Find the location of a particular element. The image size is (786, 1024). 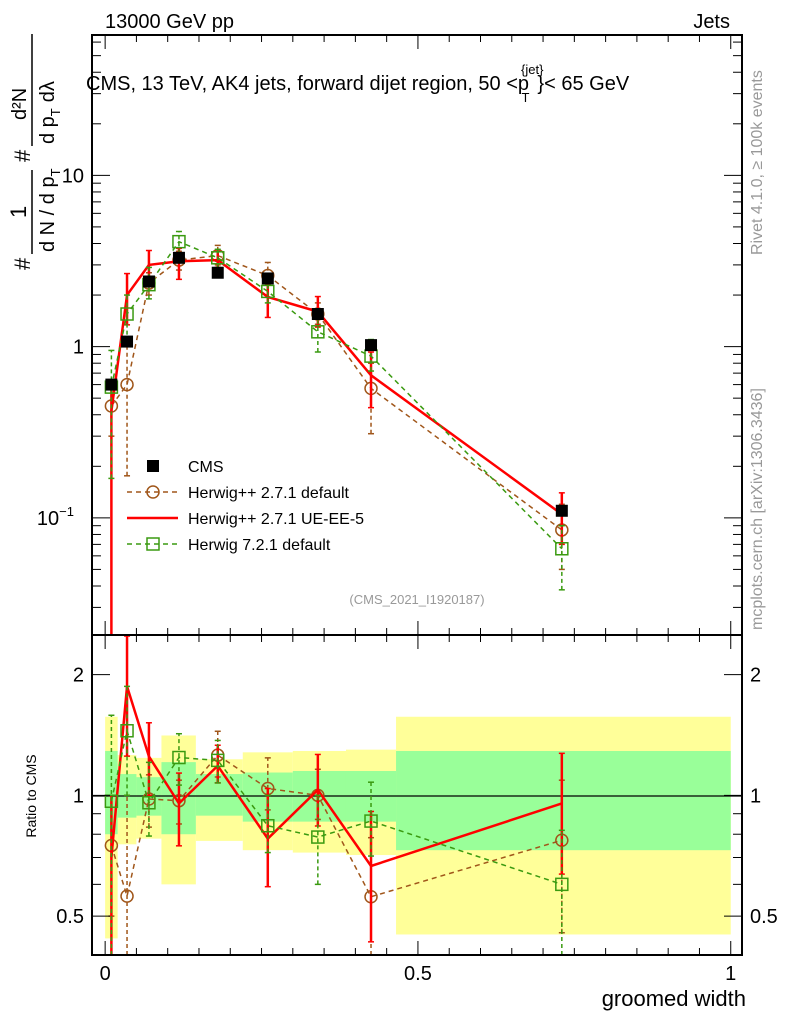

header-right: Jets is located at coordinates (711, 22).